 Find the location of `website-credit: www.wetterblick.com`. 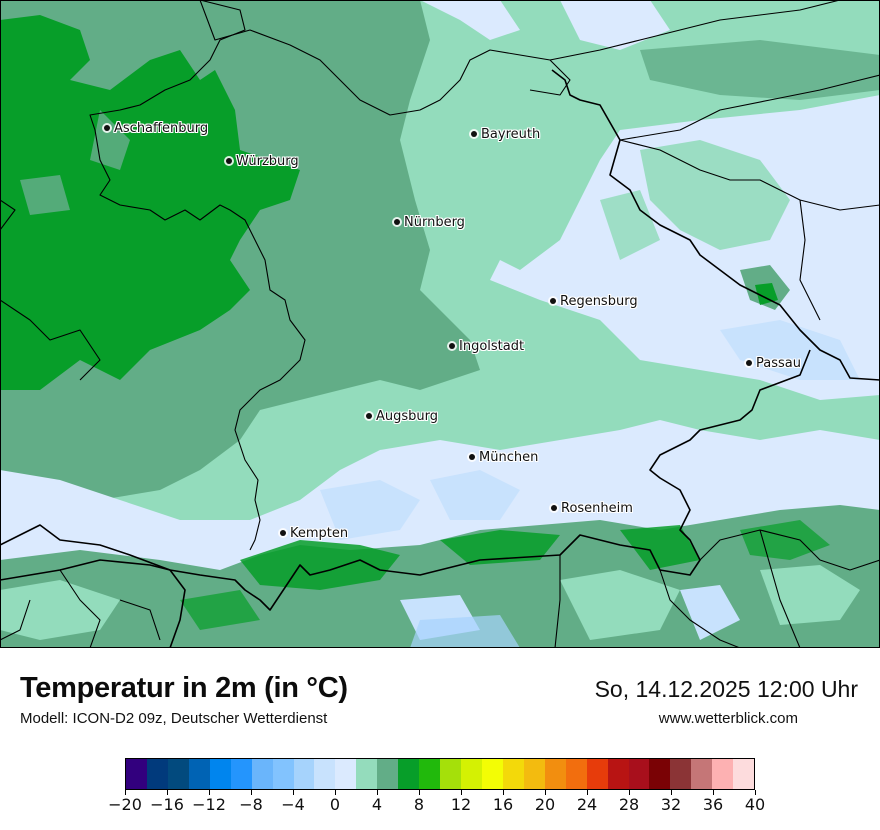

website-credit: www.wetterblick.com is located at coordinates (728, 718).